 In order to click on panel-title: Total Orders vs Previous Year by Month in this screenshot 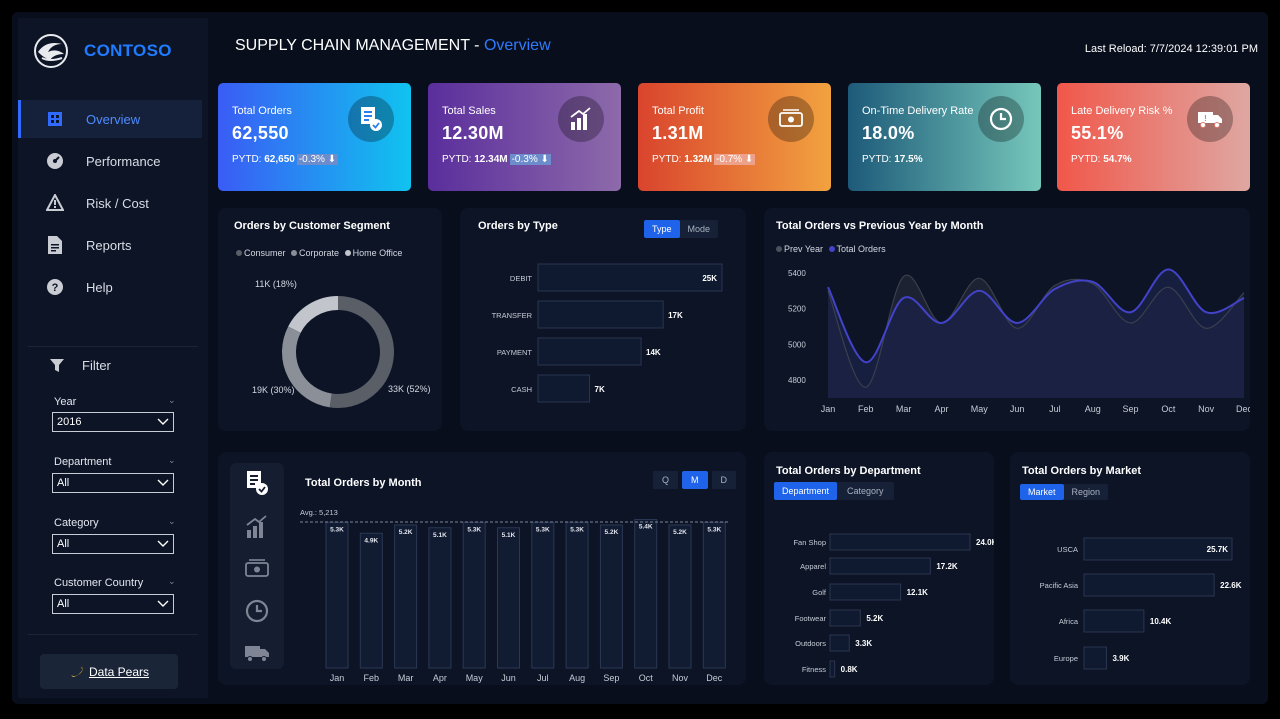, I will do `click(880, 226)`.